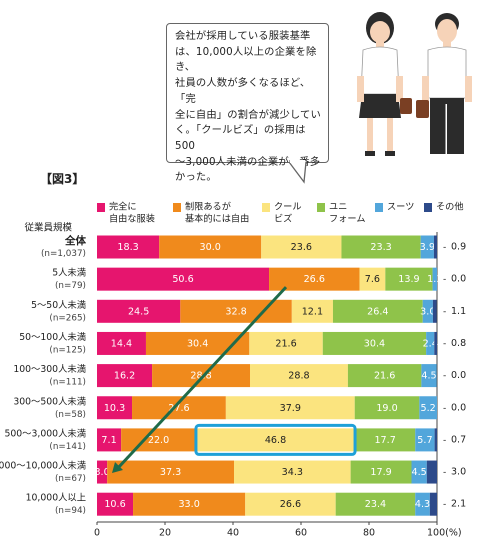 The width and height of the screenshot is (500, 548). What do you see at coordinates (56, 498) in the screenshot?
I see `category-label: 10,000人以上` at bounding box center [56, 498].